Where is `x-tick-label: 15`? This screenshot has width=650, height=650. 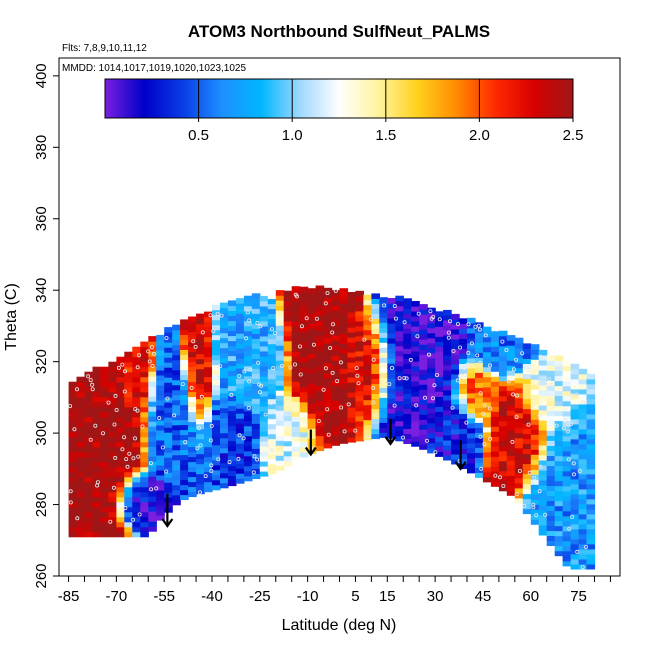
x-tick-label: 15 is located at coordinates (387, 596).